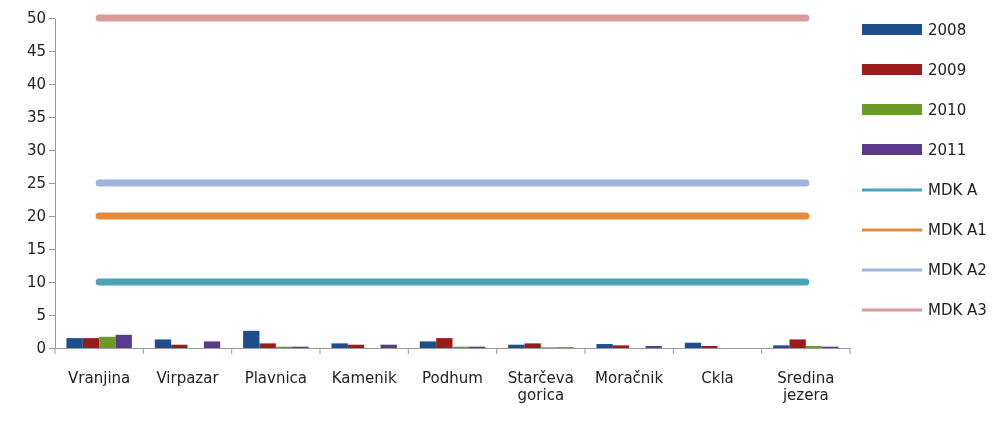  What do you see at coordinates (957, 270) in the screenshot?
I see `legend-label: MDK A2` at bounding box center [957, 270].